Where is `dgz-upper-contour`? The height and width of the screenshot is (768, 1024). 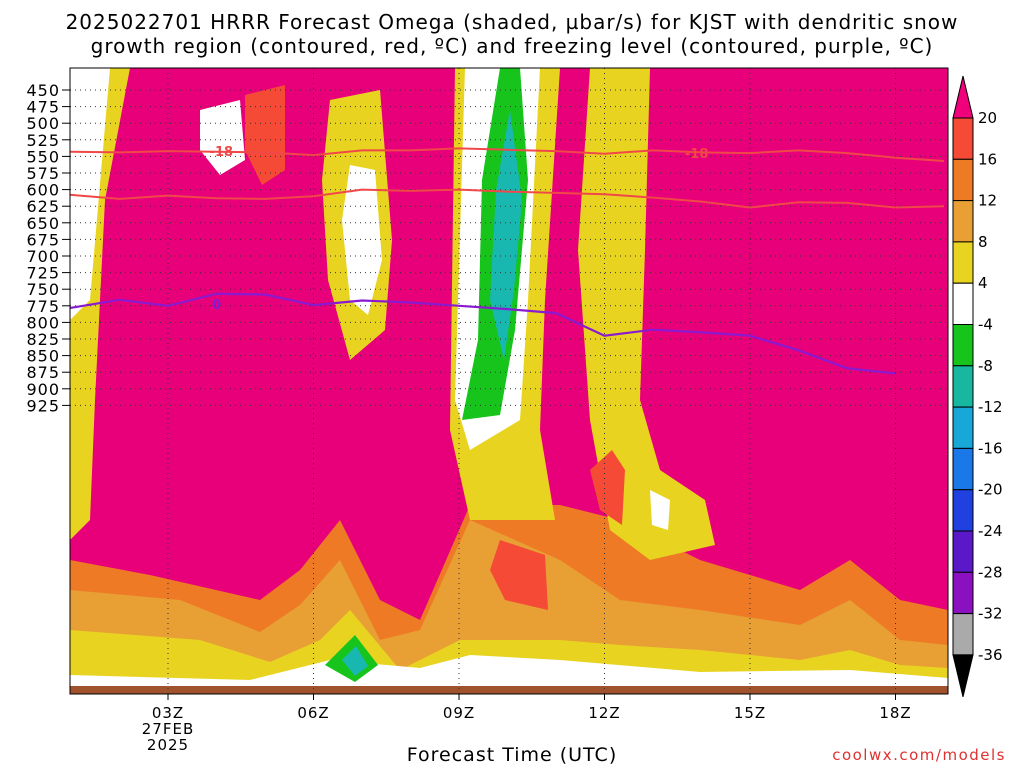 dgz-upper-contour is located at coordinates (507, 154).